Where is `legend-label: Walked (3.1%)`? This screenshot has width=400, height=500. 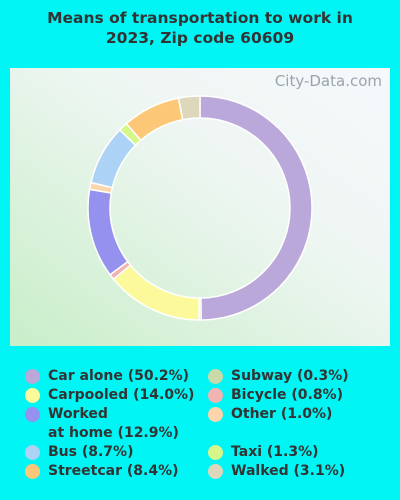
legend-label: Walked (3.1%) is located at coordinates (288, 471).